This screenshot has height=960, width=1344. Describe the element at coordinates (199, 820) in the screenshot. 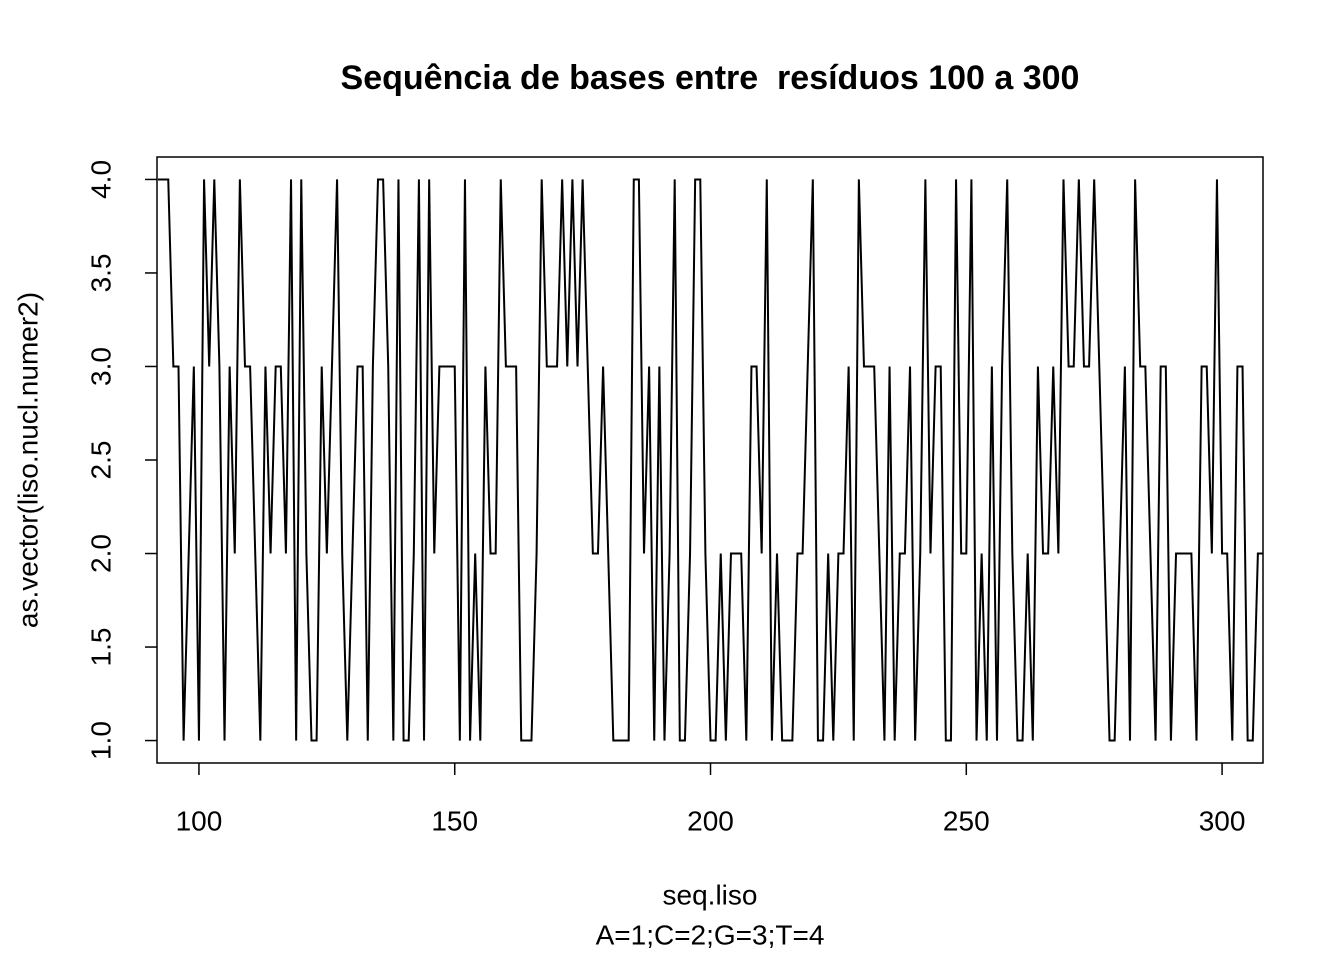

I see `x-tick-label: 100` at that location.